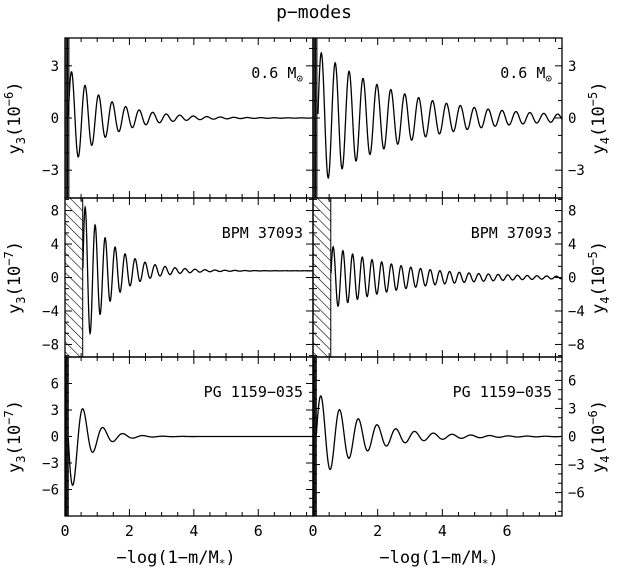 This screenshot has width=623, height=571. What do you see at coordinates (175, 559) in the screenshot?
I see `x-axis-label-left: −log(1−m/M*)` at bounding box center [175, 559].